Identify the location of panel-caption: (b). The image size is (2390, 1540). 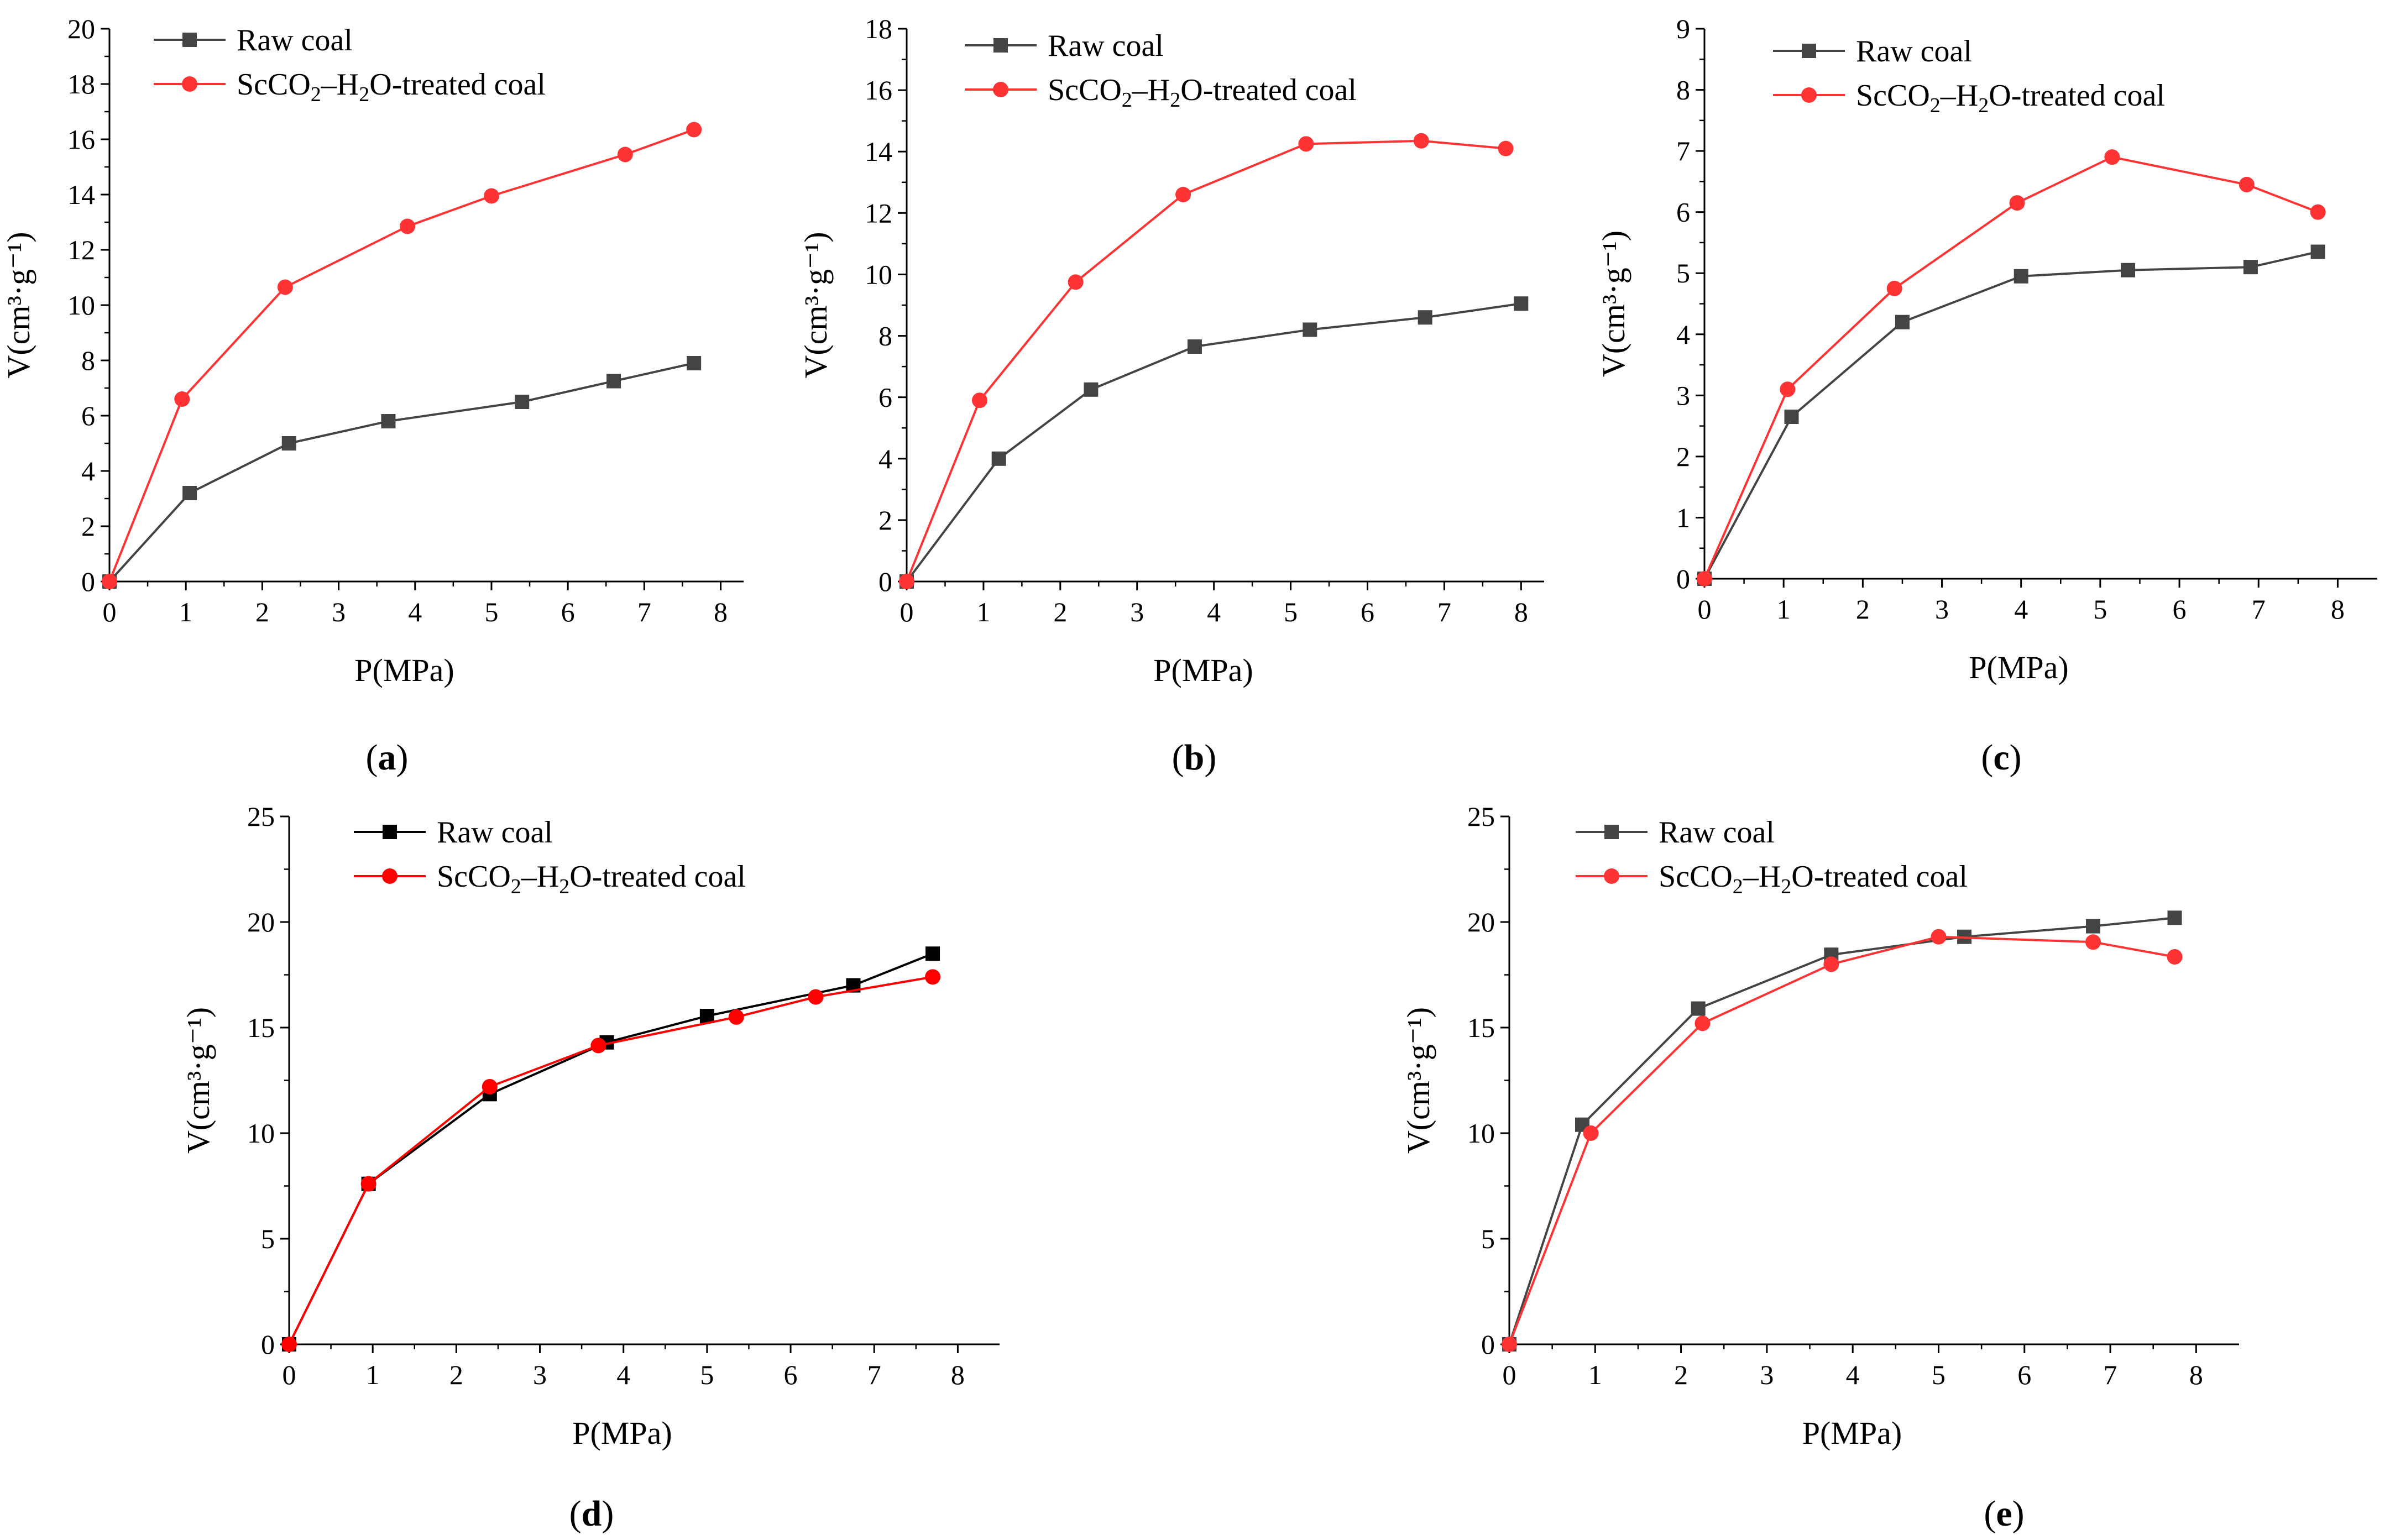
(1194, 757).